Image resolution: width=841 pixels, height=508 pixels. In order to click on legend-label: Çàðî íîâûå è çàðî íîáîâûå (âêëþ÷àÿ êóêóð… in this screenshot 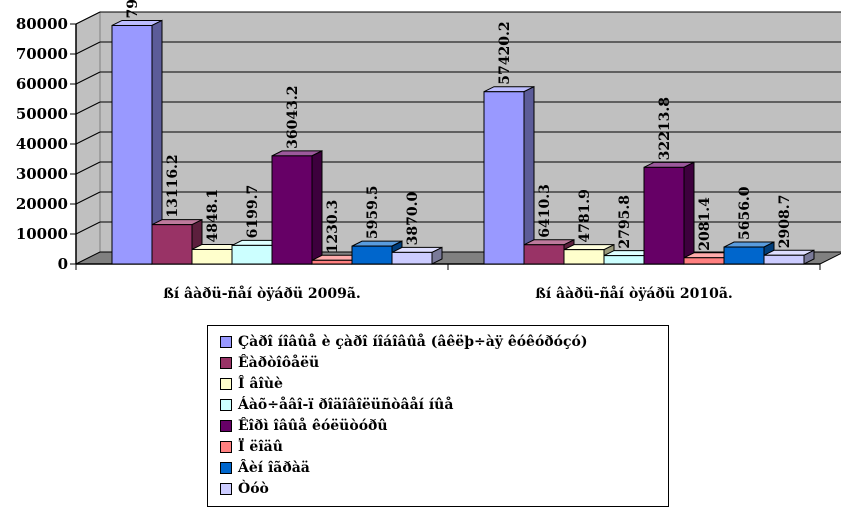, I will do `click(413, 341)`.